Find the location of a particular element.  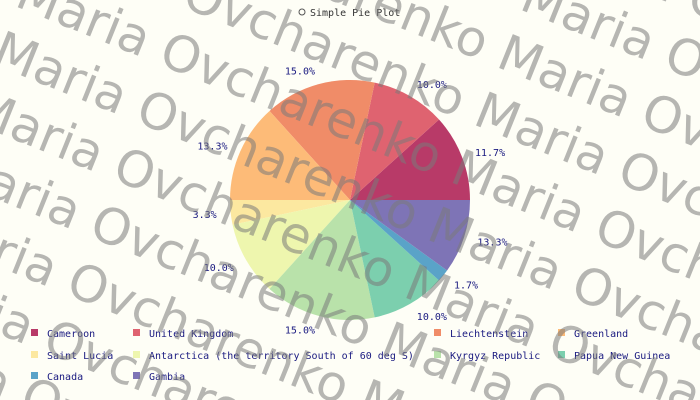

legend-label: Liechtenstein is located at coordinates (489, 334).